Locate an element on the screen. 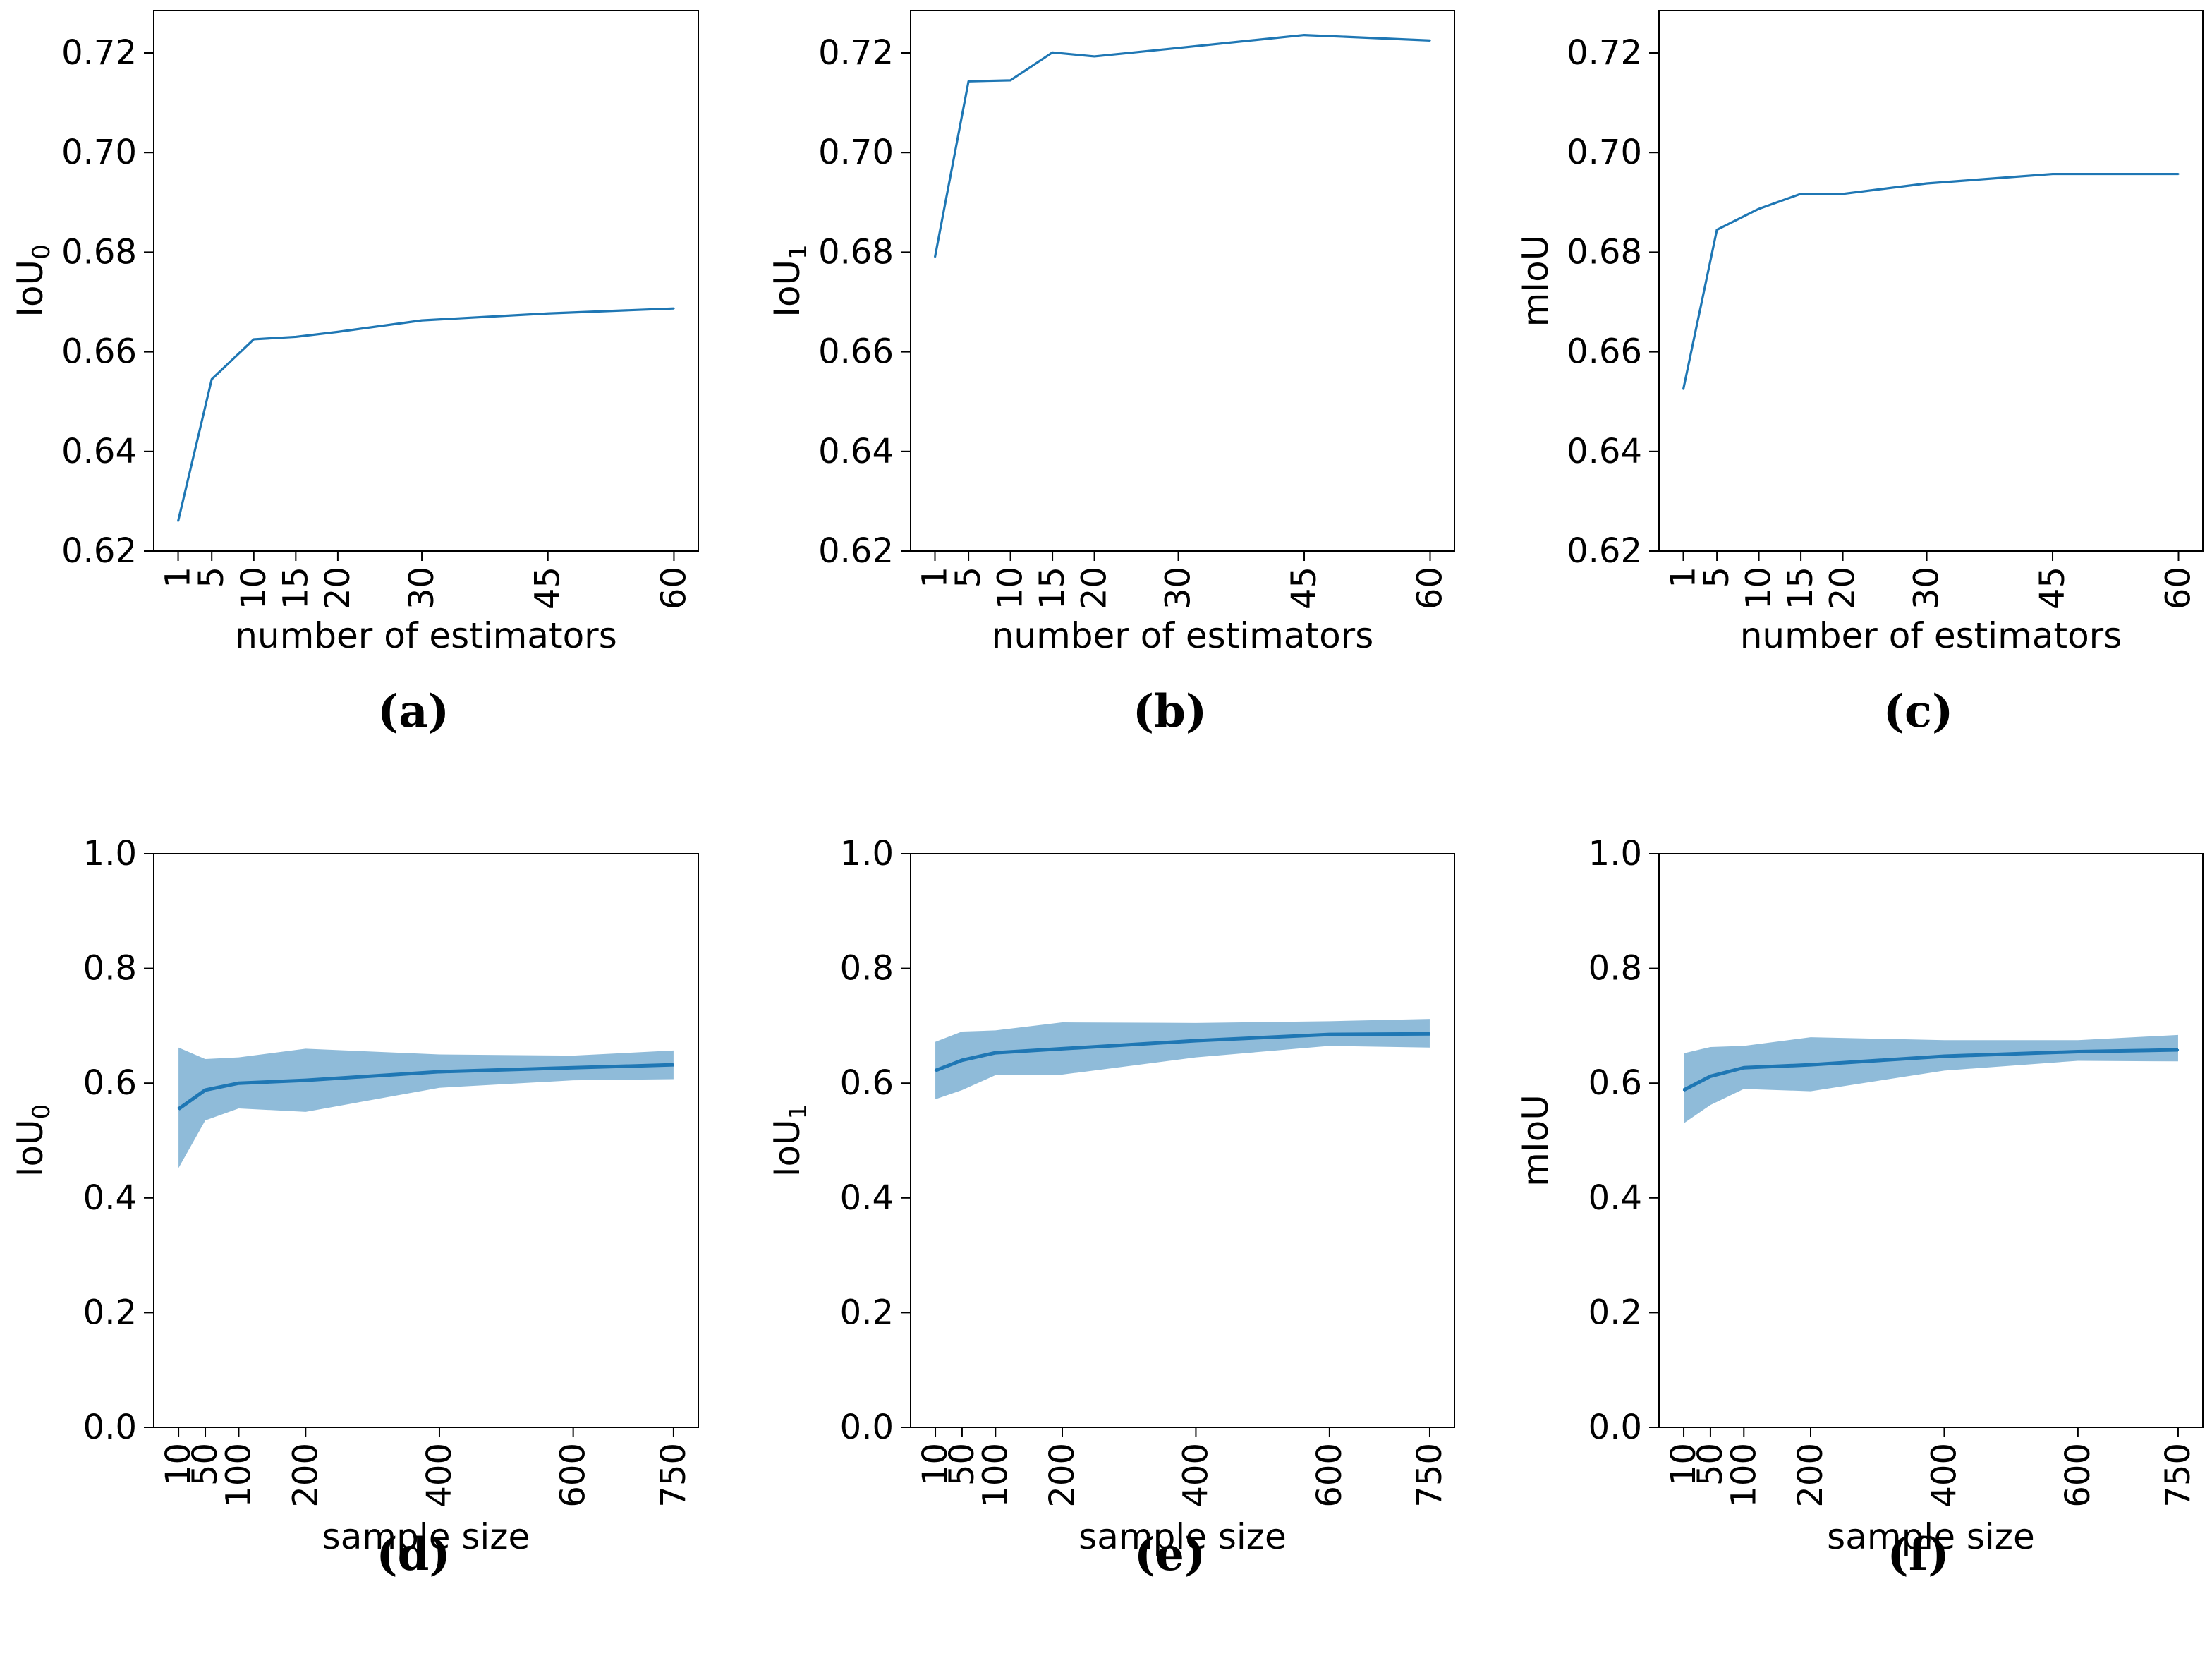  y-tick-label: 0.4 is located at coordinates (867, 1198).